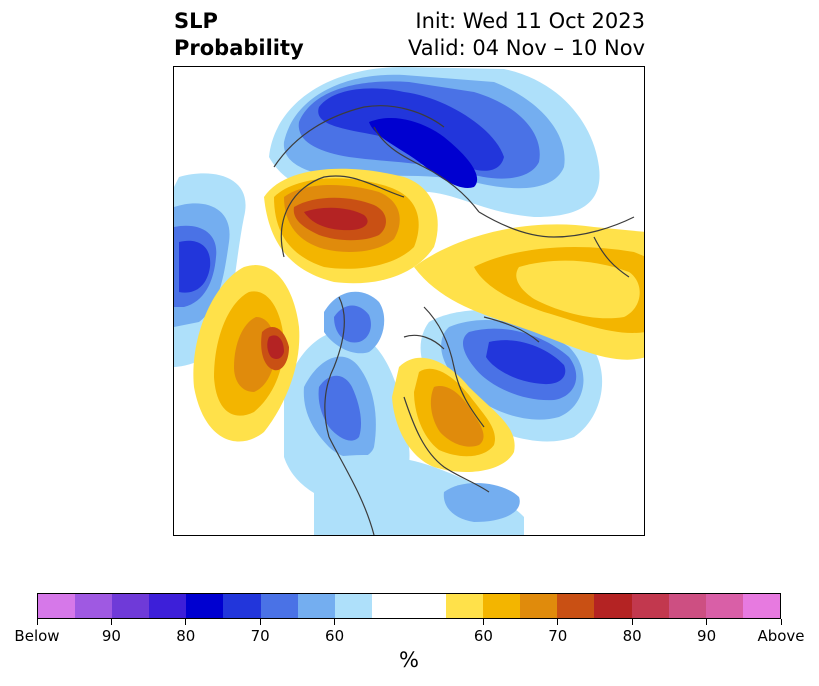 The height and width of the screenshot is (686, 819). I want to click on below-region-namerica, so click(404, 413).